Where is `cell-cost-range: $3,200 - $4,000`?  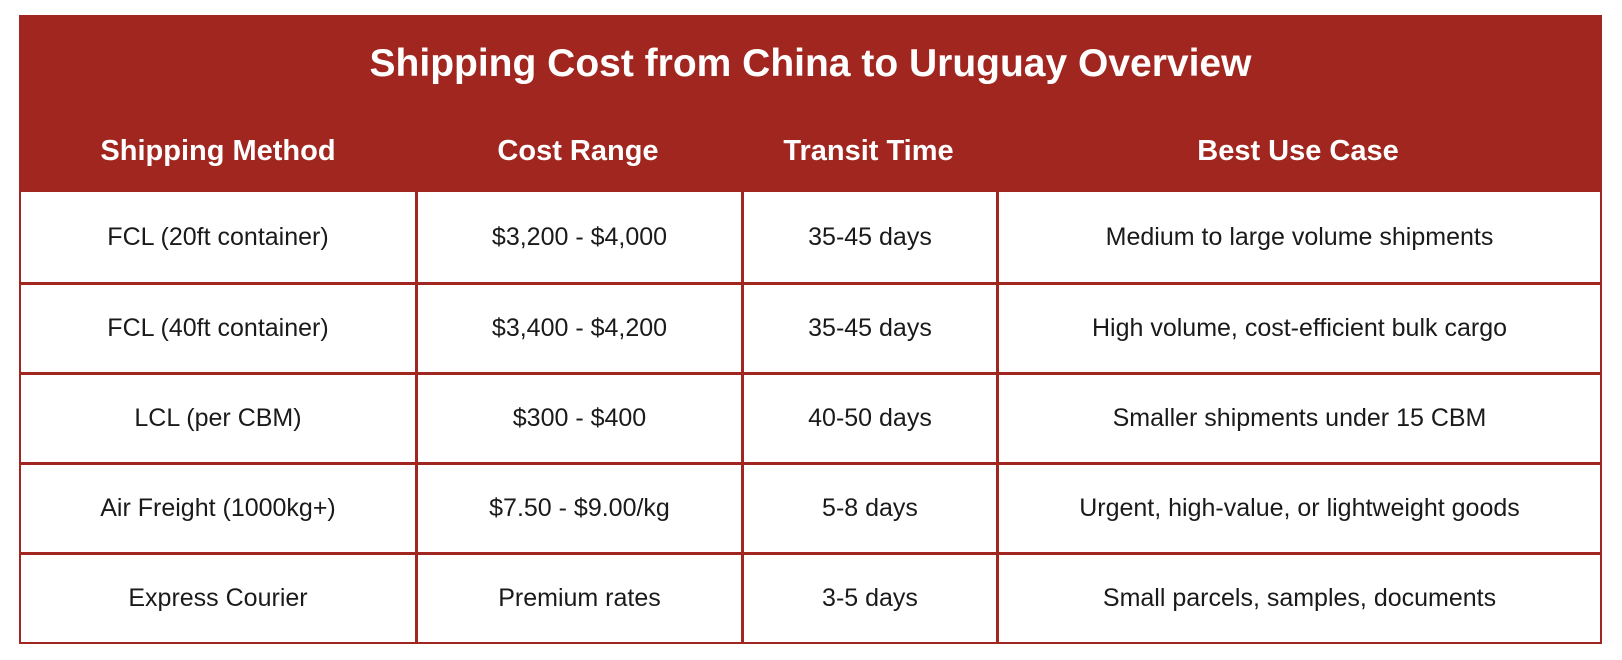 cell-cost-range: $3,200 - $4,000 is located at coordinates (578, 237).